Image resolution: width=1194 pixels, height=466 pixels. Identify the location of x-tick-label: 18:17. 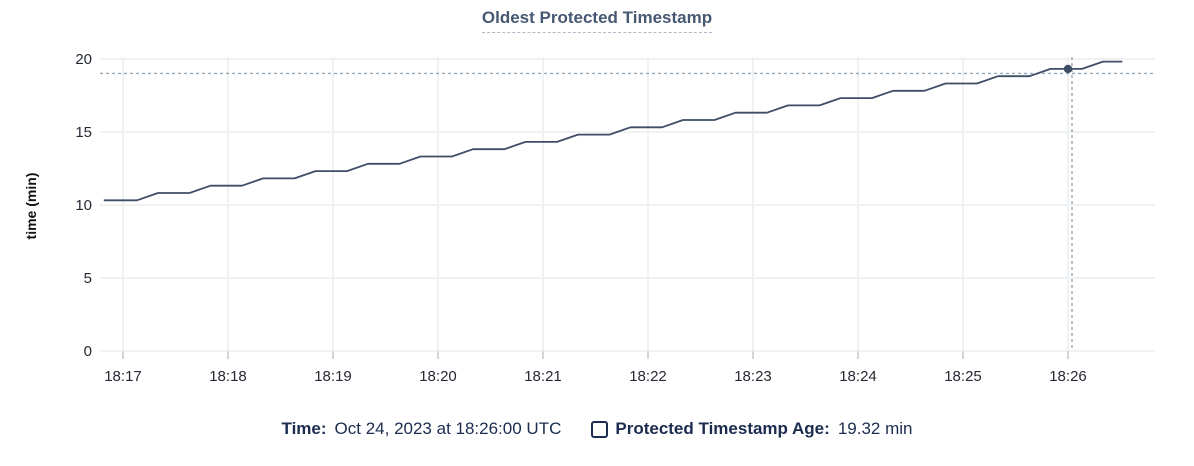
(123, 376).